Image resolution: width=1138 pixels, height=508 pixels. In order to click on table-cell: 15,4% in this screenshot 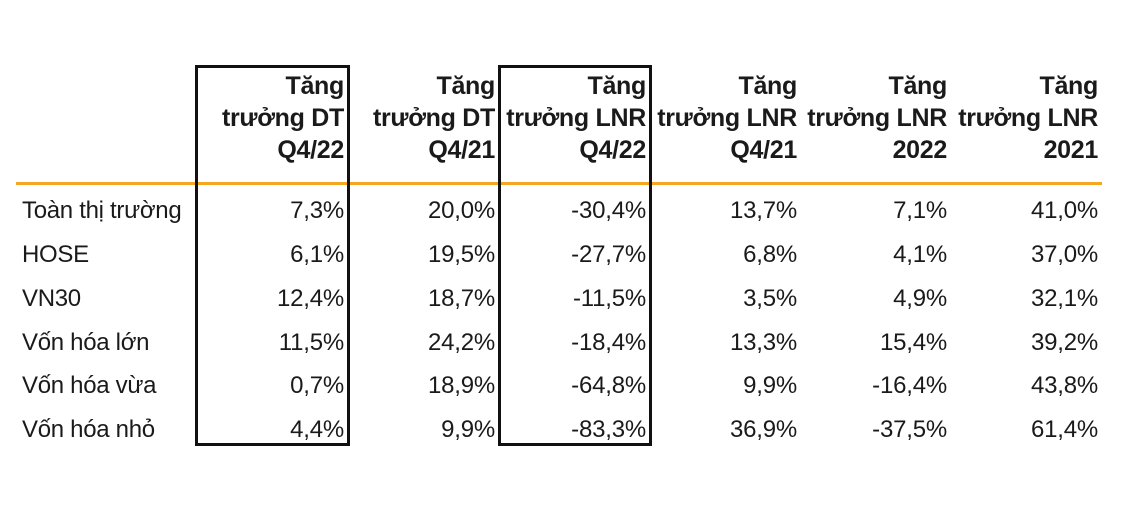, I will do `click(913, 342)`.